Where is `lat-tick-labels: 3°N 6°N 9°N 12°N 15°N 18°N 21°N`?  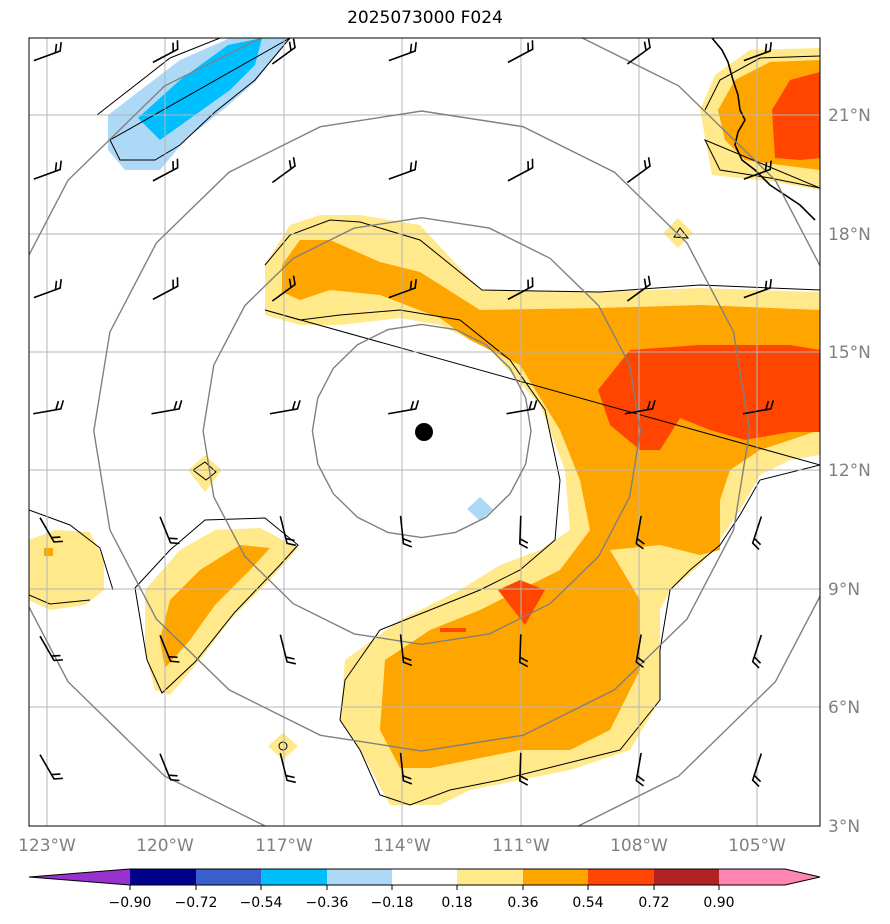 lat-tick-labels: 3°N 6°N 9°N 12°N 15°N 18°N 21°N is located at coordinates (849, 471).